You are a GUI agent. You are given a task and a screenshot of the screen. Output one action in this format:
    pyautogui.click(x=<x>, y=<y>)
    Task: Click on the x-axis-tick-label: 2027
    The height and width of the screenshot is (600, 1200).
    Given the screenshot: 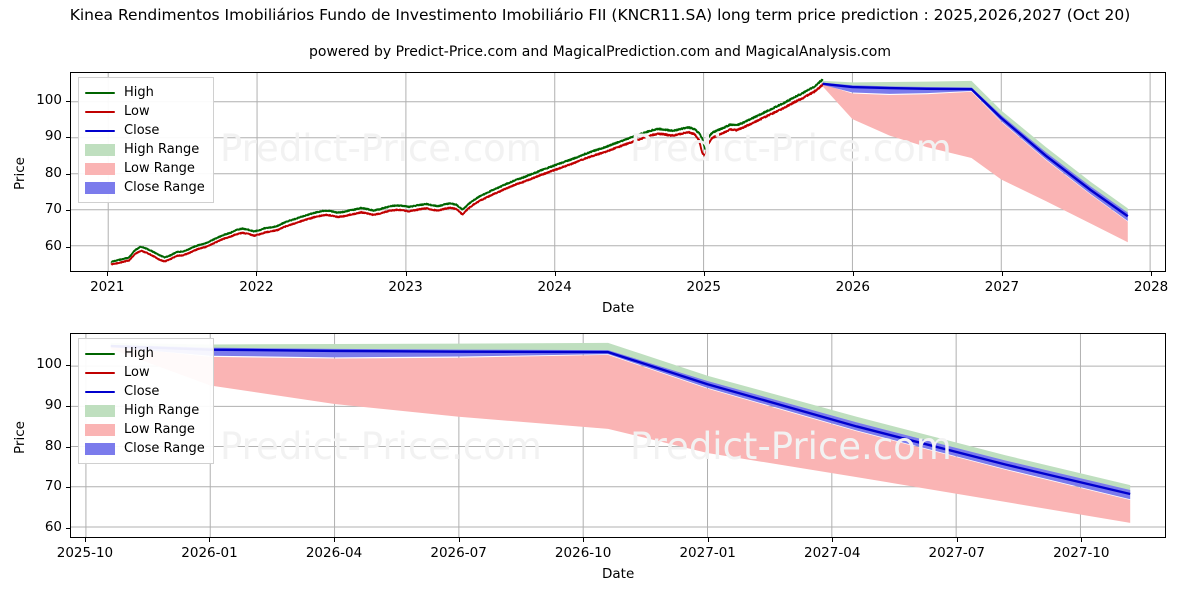 What is the action you would take?
    pyautogui.click(x=1002, y=287)
    